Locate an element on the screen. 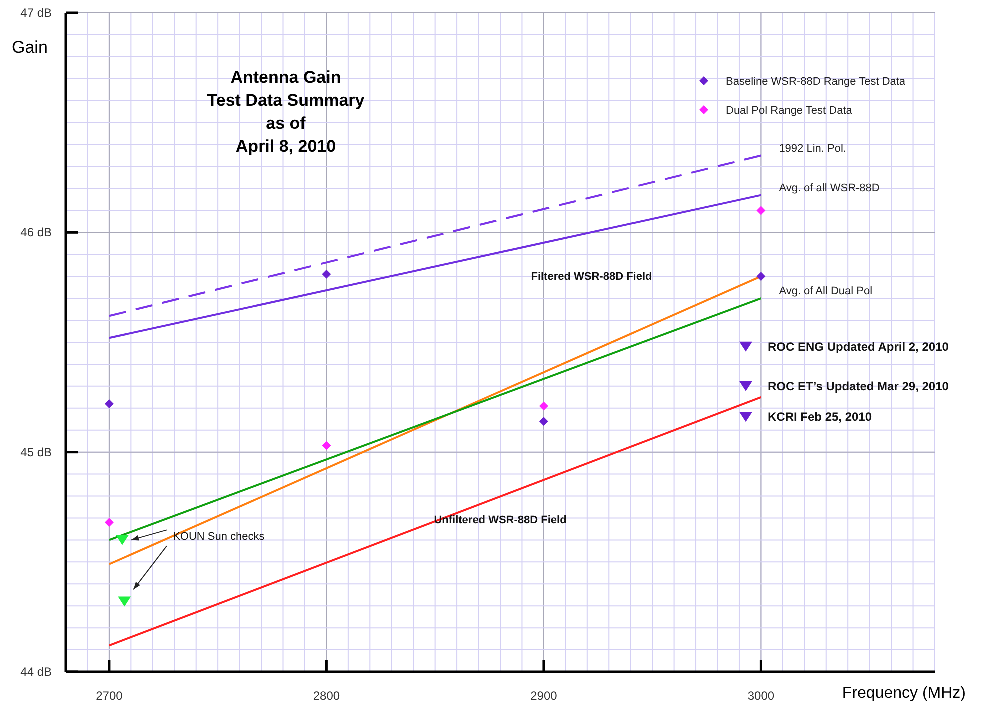 The image size is (982, 715). text: Antenna Gain Test Data Summary as of April 8, 2010 is located at coordinates (286, 112).